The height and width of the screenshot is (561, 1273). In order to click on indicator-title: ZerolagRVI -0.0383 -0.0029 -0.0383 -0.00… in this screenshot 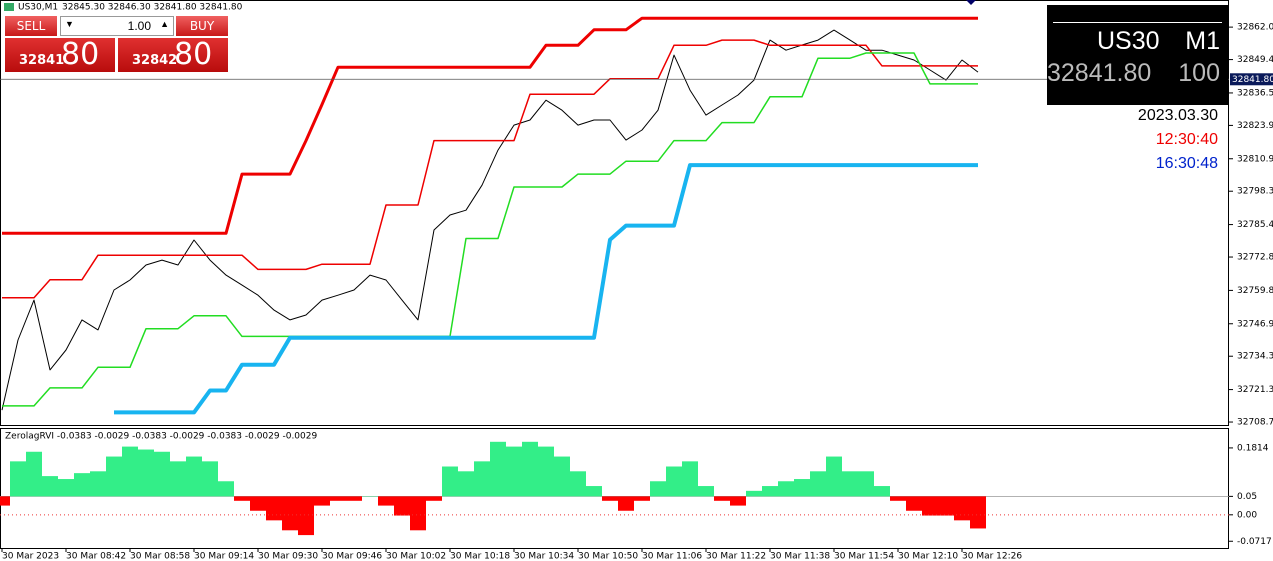, I will do `click(161, 437)`.